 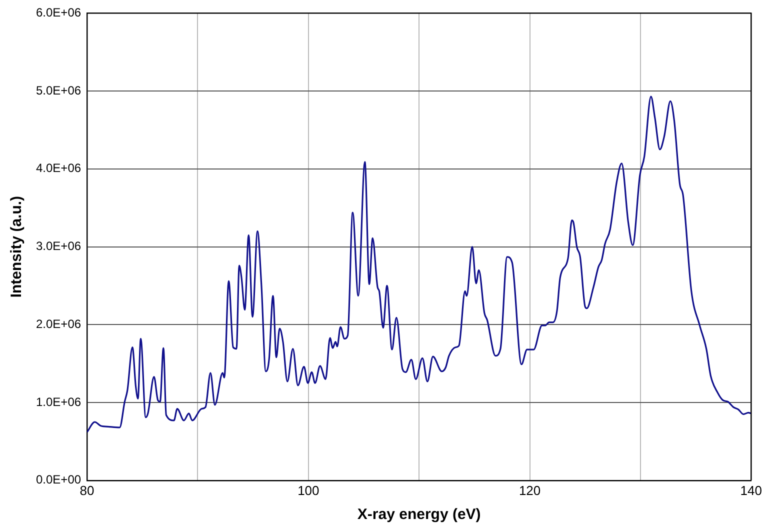 I want to click on x-tick-label: 80, so click(x=87, y=490).